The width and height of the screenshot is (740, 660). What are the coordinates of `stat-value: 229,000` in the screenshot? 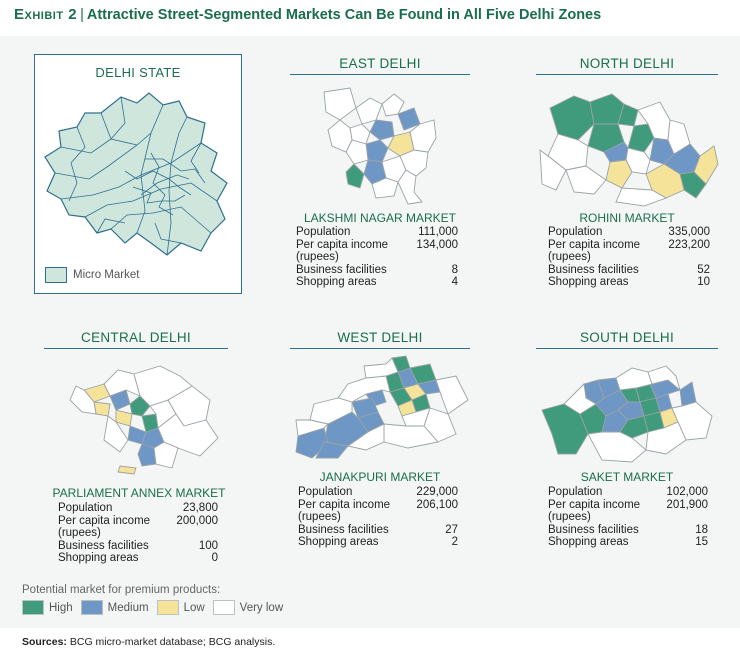 It's located at (437, 492).